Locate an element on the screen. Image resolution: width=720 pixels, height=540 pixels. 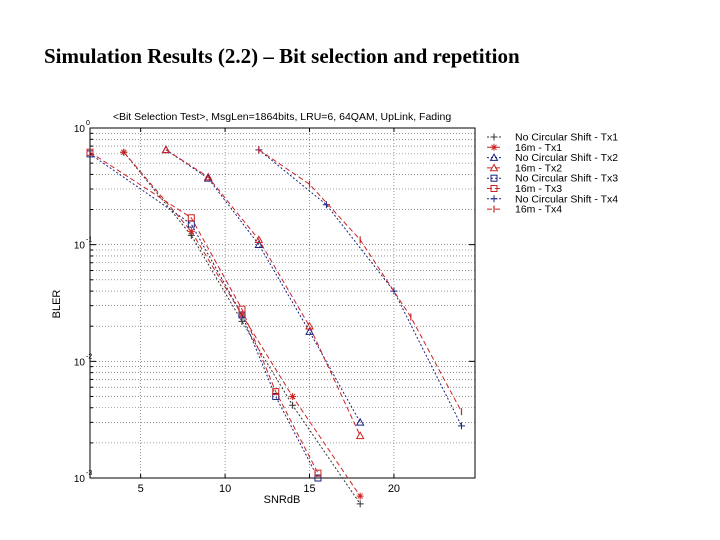
y-axis-label: BLER is located at coordinates (57, 304).